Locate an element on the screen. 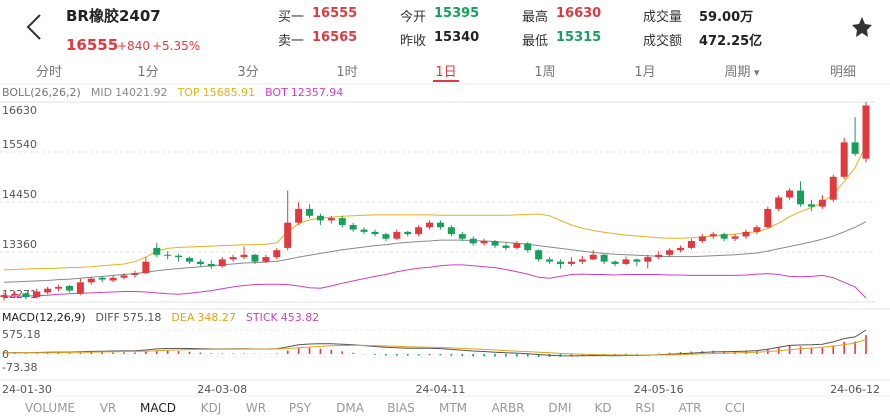  quote-label: 最低 is located at coordinates (535, 41).